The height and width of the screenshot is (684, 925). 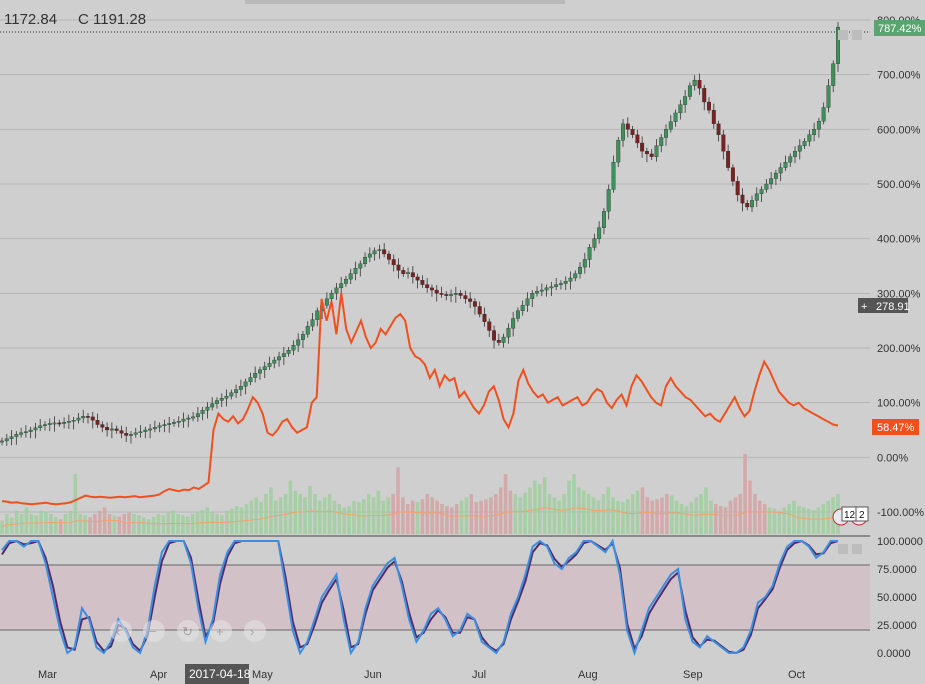 I want to click on svg-text: 12, so click(x=850, y=515).